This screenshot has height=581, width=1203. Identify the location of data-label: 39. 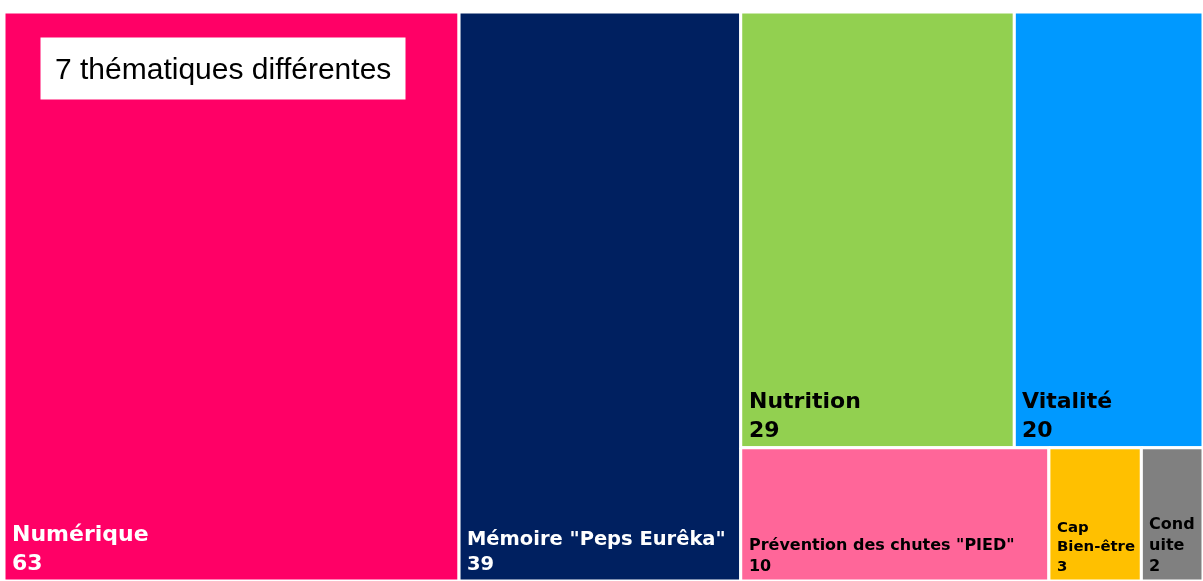
(481, 564).